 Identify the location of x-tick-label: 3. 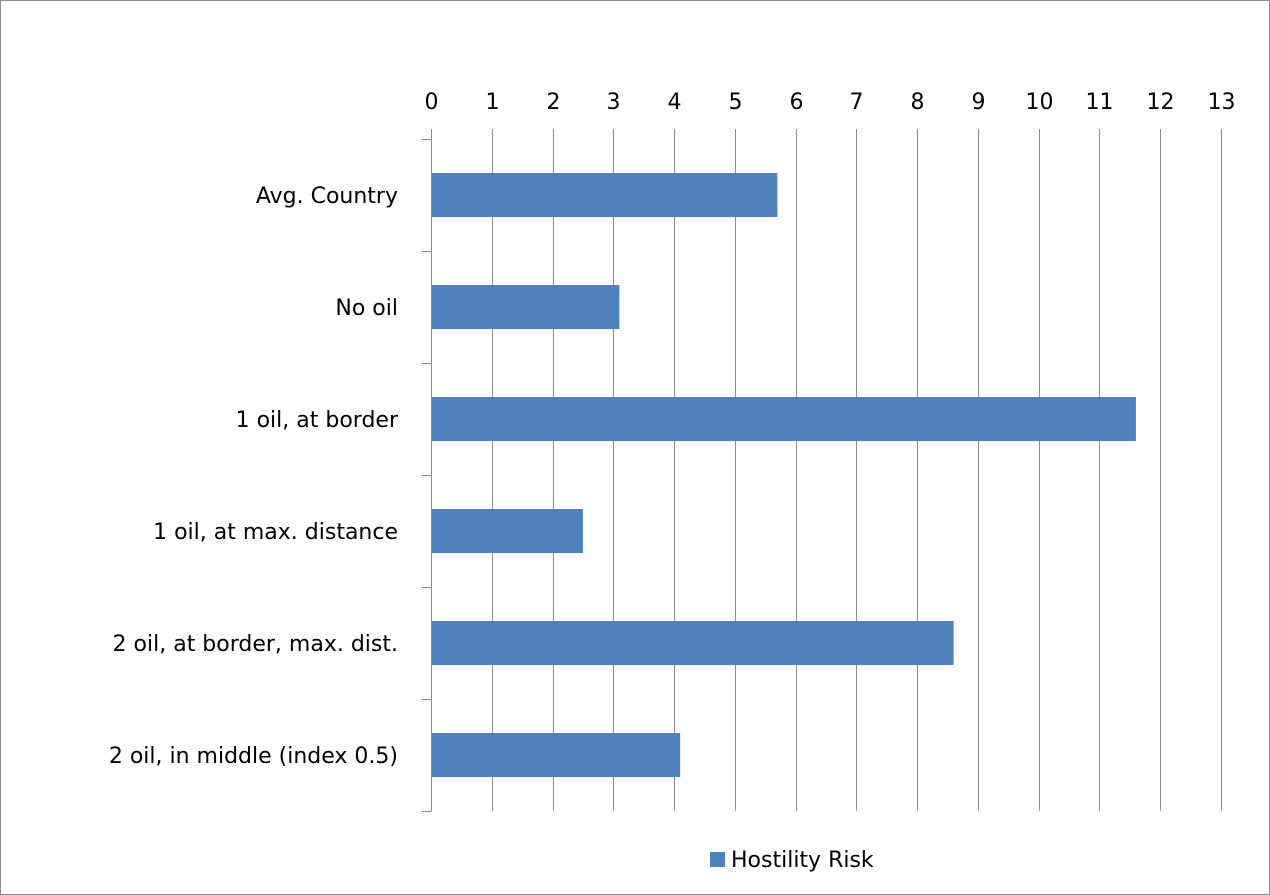
(614, 102).